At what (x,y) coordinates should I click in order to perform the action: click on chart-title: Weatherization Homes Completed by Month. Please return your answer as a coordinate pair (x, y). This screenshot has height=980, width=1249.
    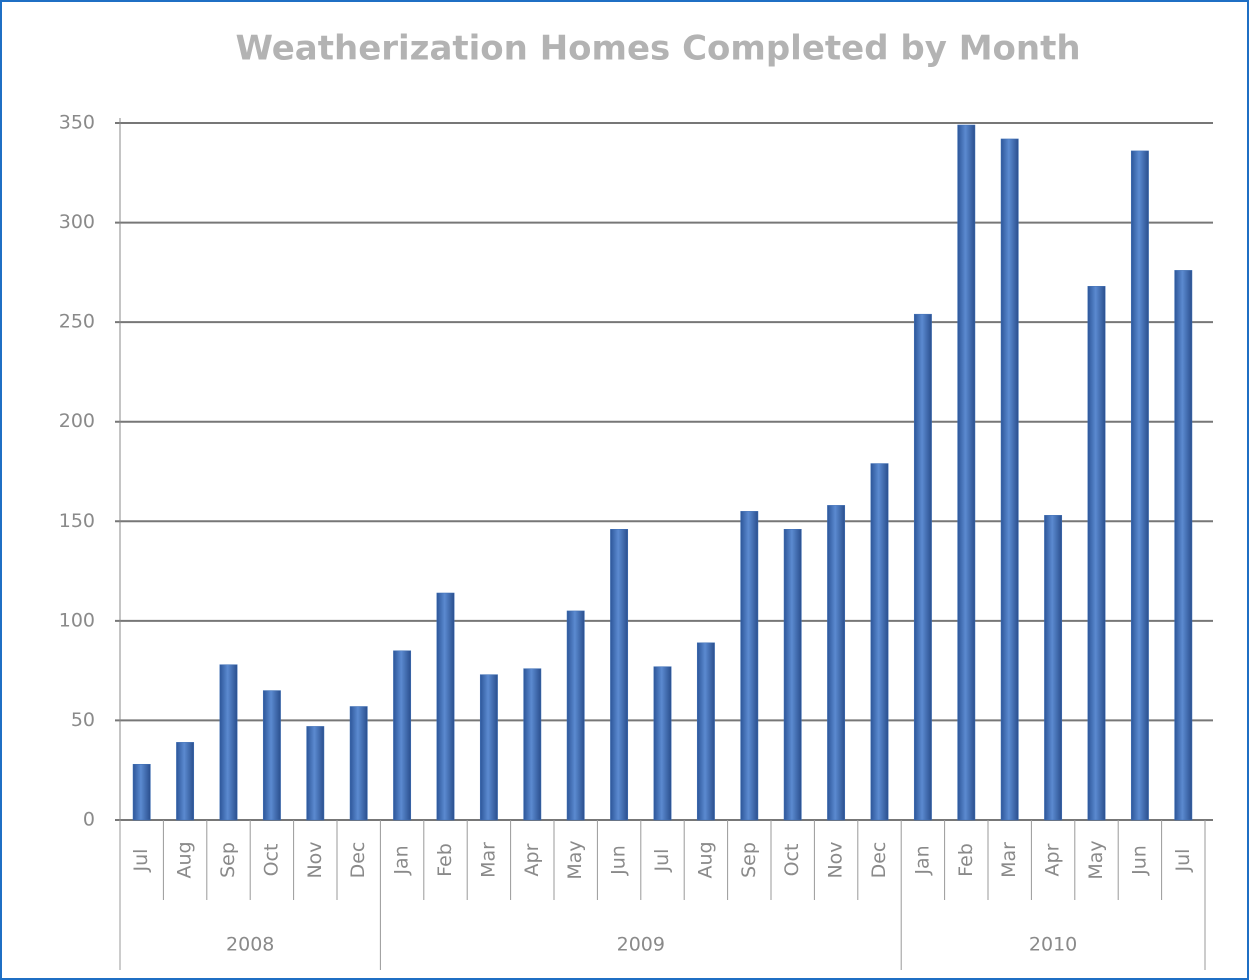
    Looking at the image, I should click on (657, 49).